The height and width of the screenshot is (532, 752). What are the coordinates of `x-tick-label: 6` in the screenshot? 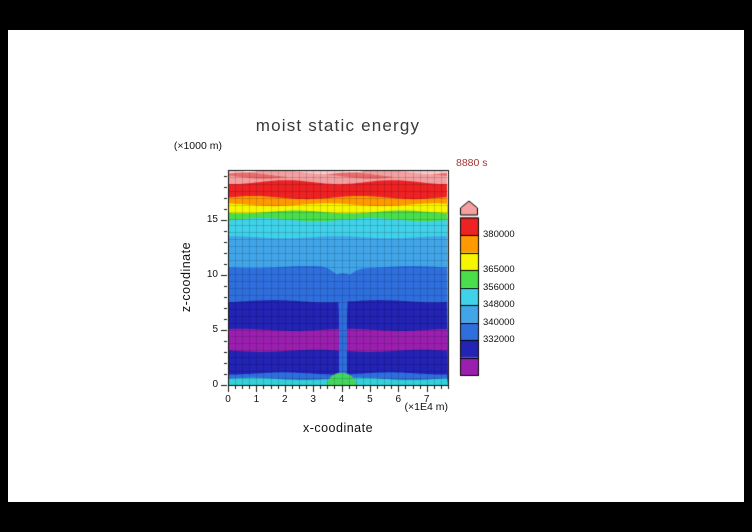 It's located at (398, 399).